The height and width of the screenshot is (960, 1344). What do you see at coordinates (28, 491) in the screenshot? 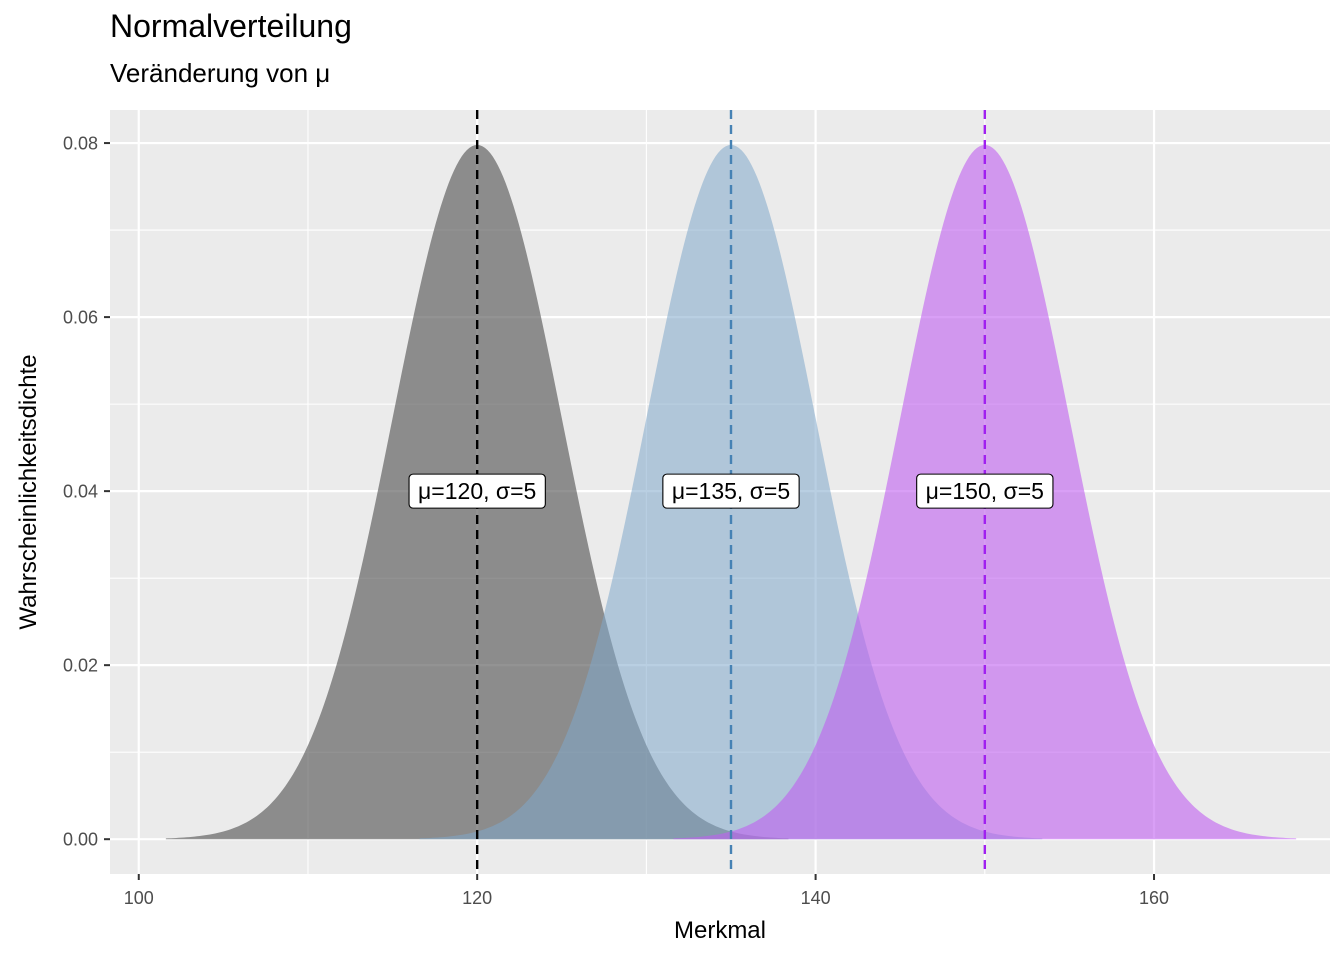
I see `y-axis-title: Wahrscheinlichkeitsdichte` at bounding box center [28, 491].